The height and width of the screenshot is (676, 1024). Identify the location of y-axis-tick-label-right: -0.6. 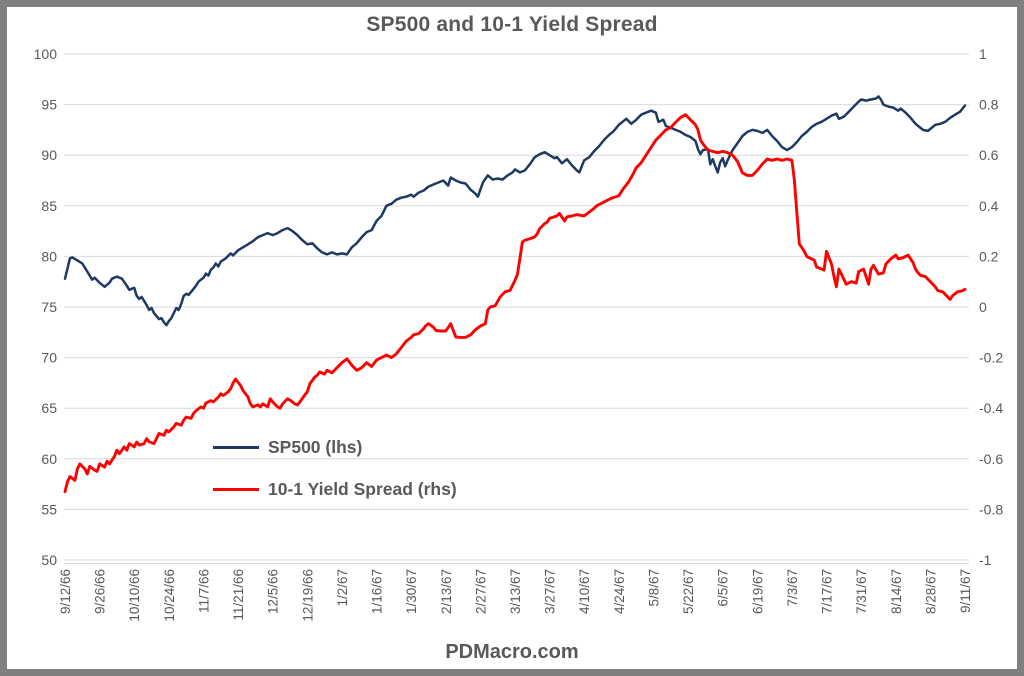
(991, 459).